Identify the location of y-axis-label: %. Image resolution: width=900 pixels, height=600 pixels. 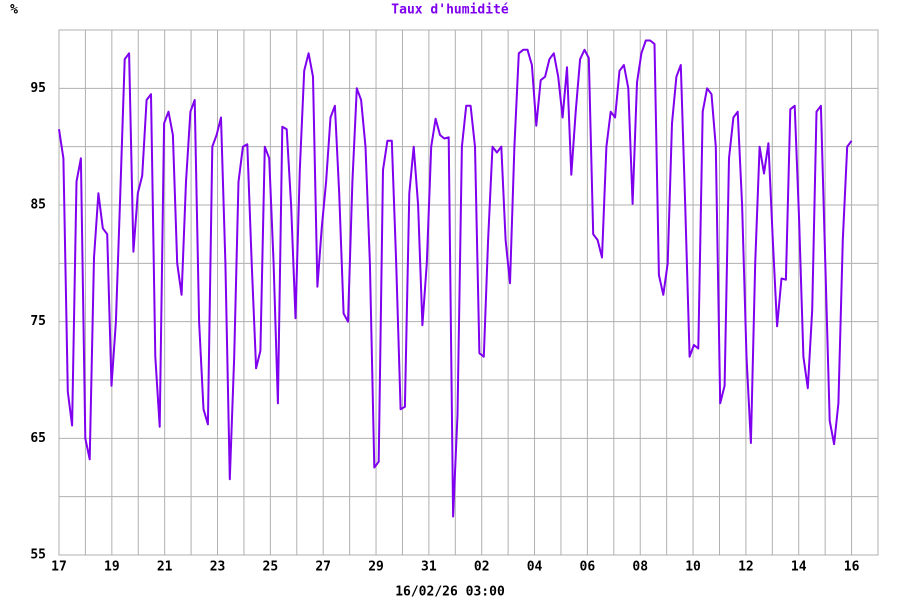
(14, 10).